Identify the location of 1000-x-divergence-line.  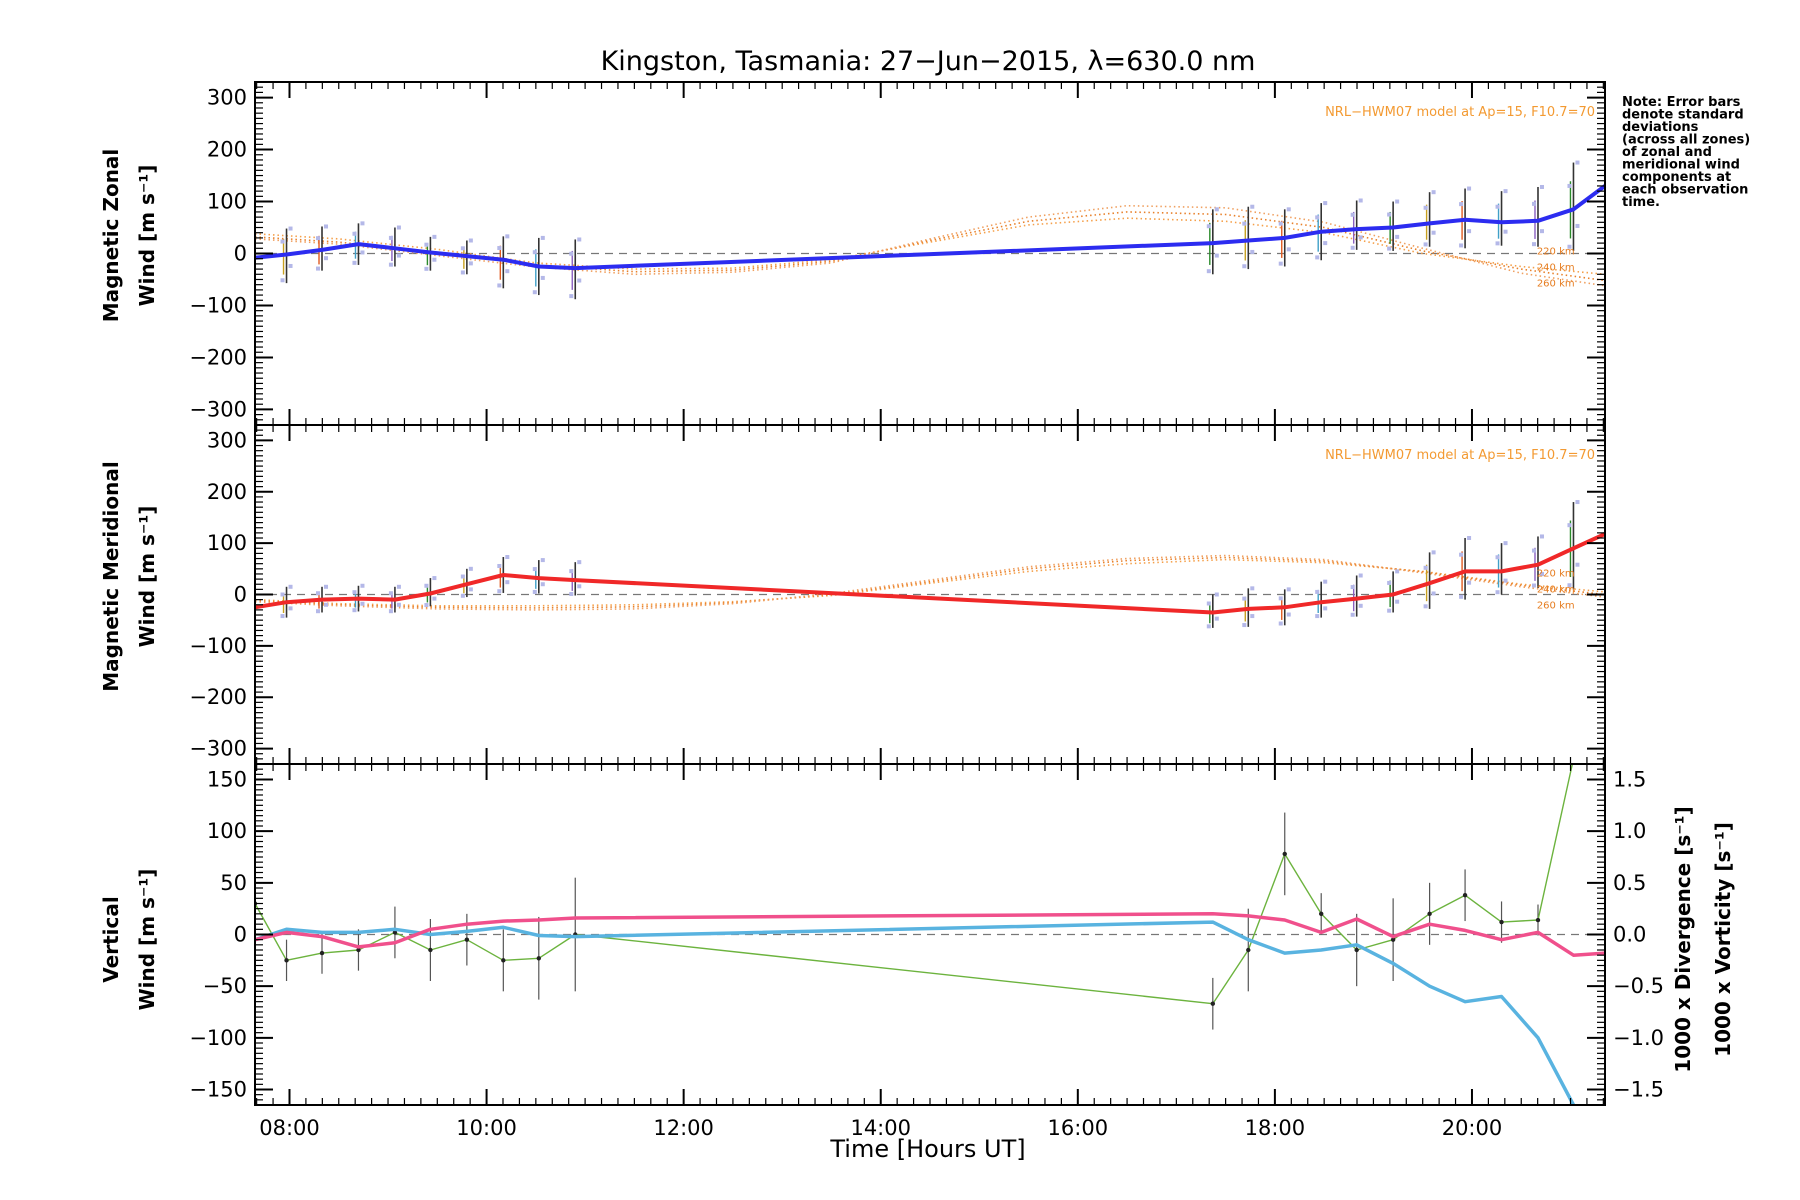
(915, 1012).